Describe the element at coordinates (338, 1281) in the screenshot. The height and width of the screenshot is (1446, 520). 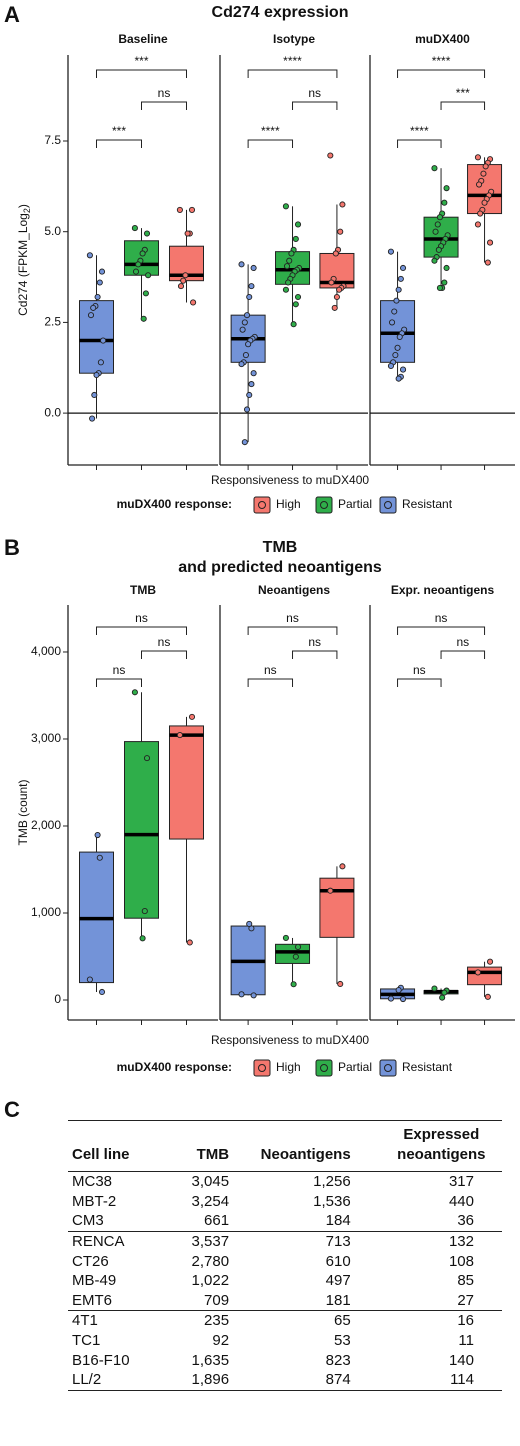
I see `table-cell: 497` at that location.